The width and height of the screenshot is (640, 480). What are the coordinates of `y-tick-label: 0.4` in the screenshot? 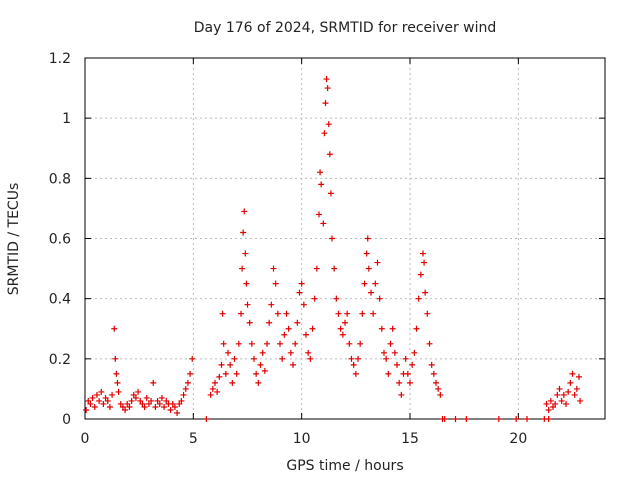 It's located at (60, 300).